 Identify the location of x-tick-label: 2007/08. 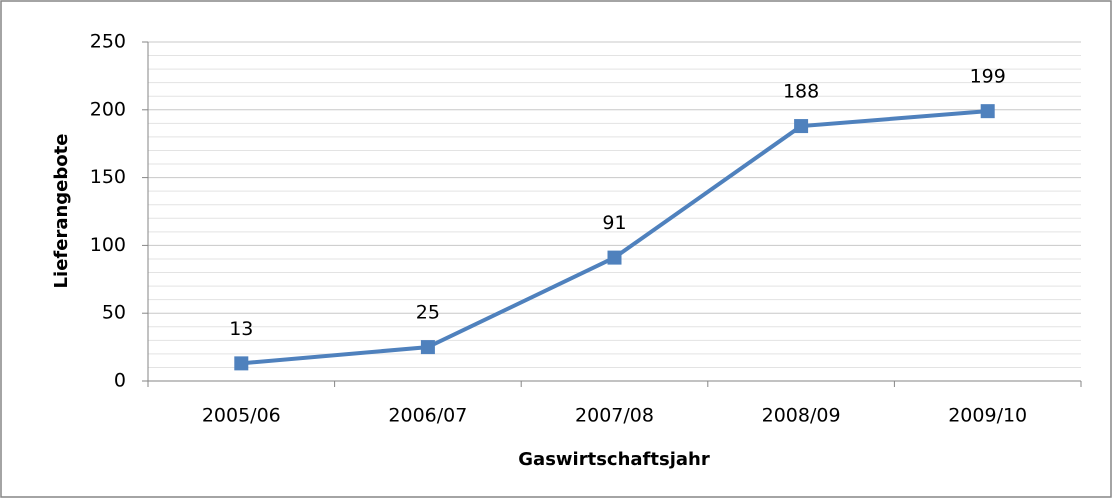
(614, 416).